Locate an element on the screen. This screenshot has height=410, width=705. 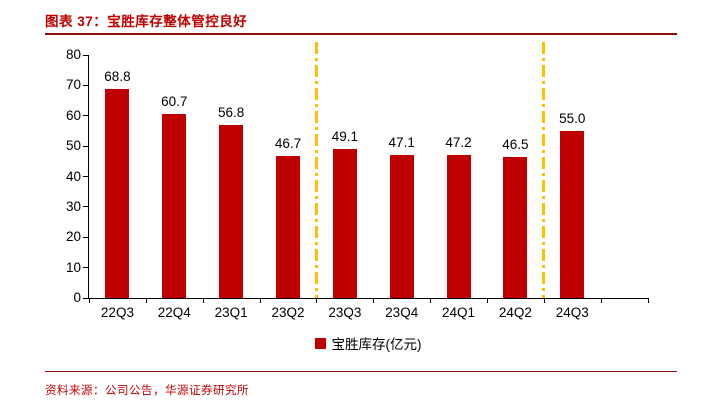
bar-value-label: 55.0 is located at coordinates (572, 118).